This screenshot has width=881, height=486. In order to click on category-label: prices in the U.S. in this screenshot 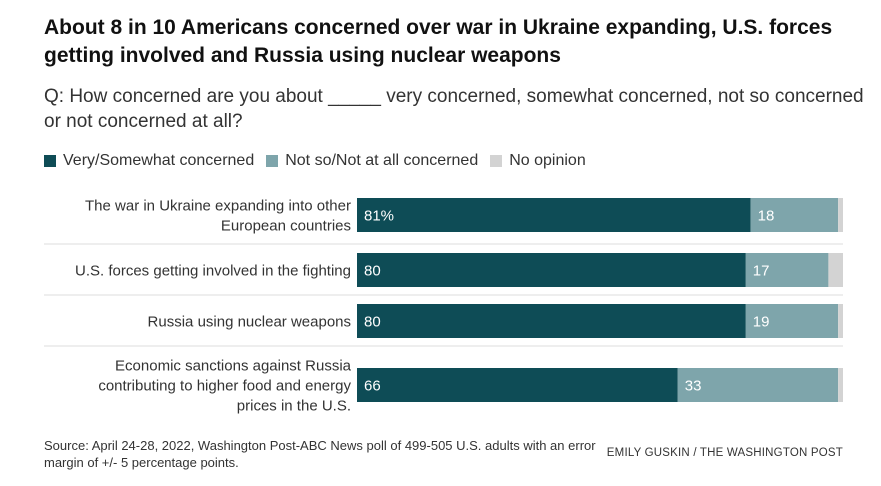, I will do `click(294, 406)`.